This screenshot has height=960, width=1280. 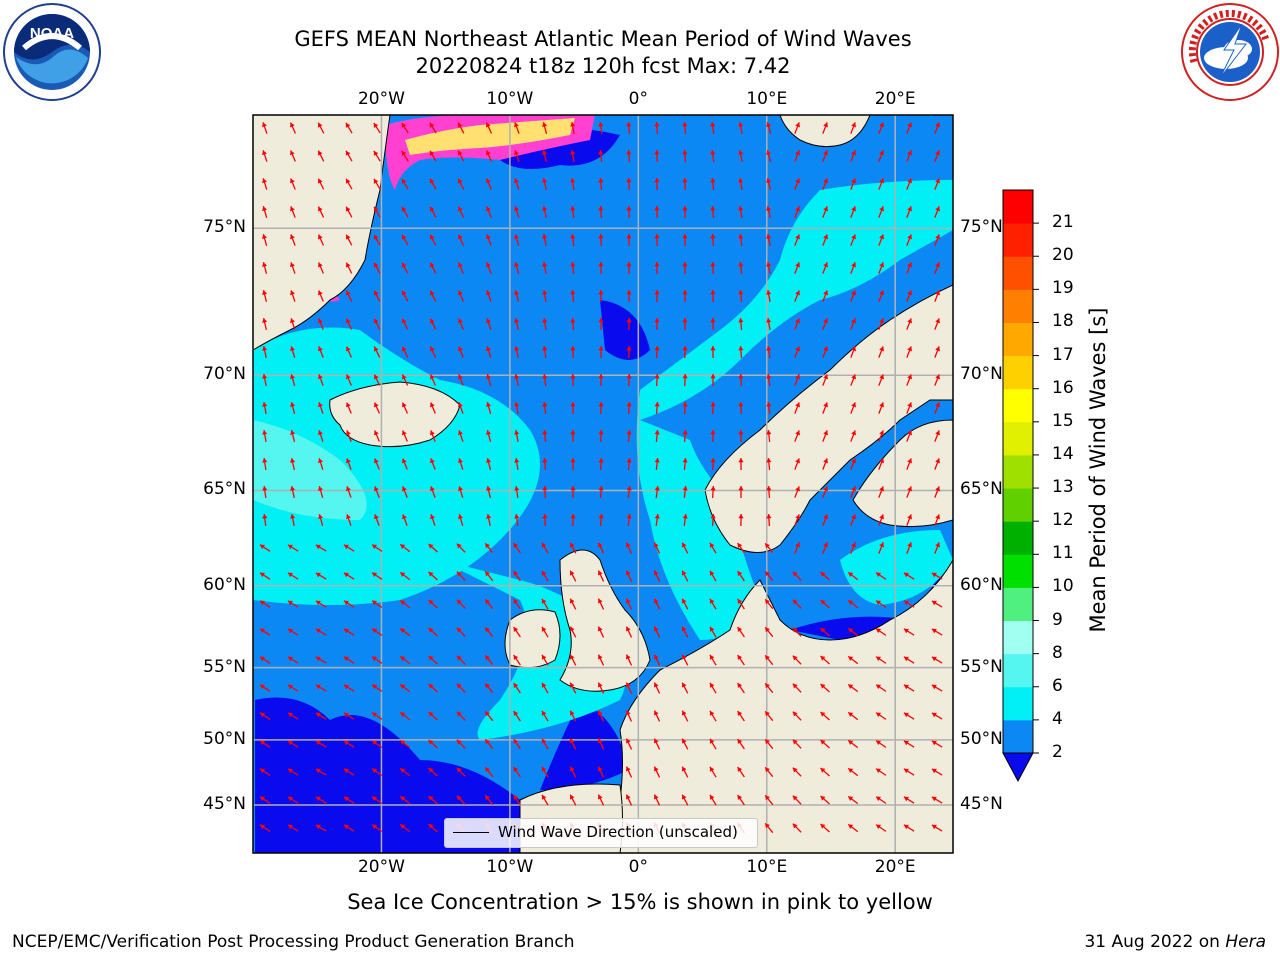 I want to click on short-period-zone, so click(x=387, y=775).